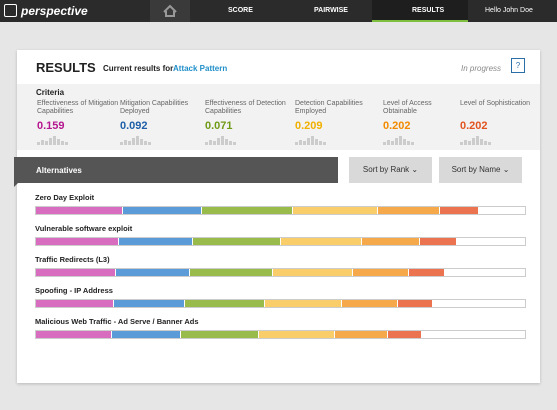 The width and height of the screenshot is (557, 410). What do you see at coordinates (200, 68) in the screenshot?
I see `subject: Attack Pattern` at bounding box center [200, 68].